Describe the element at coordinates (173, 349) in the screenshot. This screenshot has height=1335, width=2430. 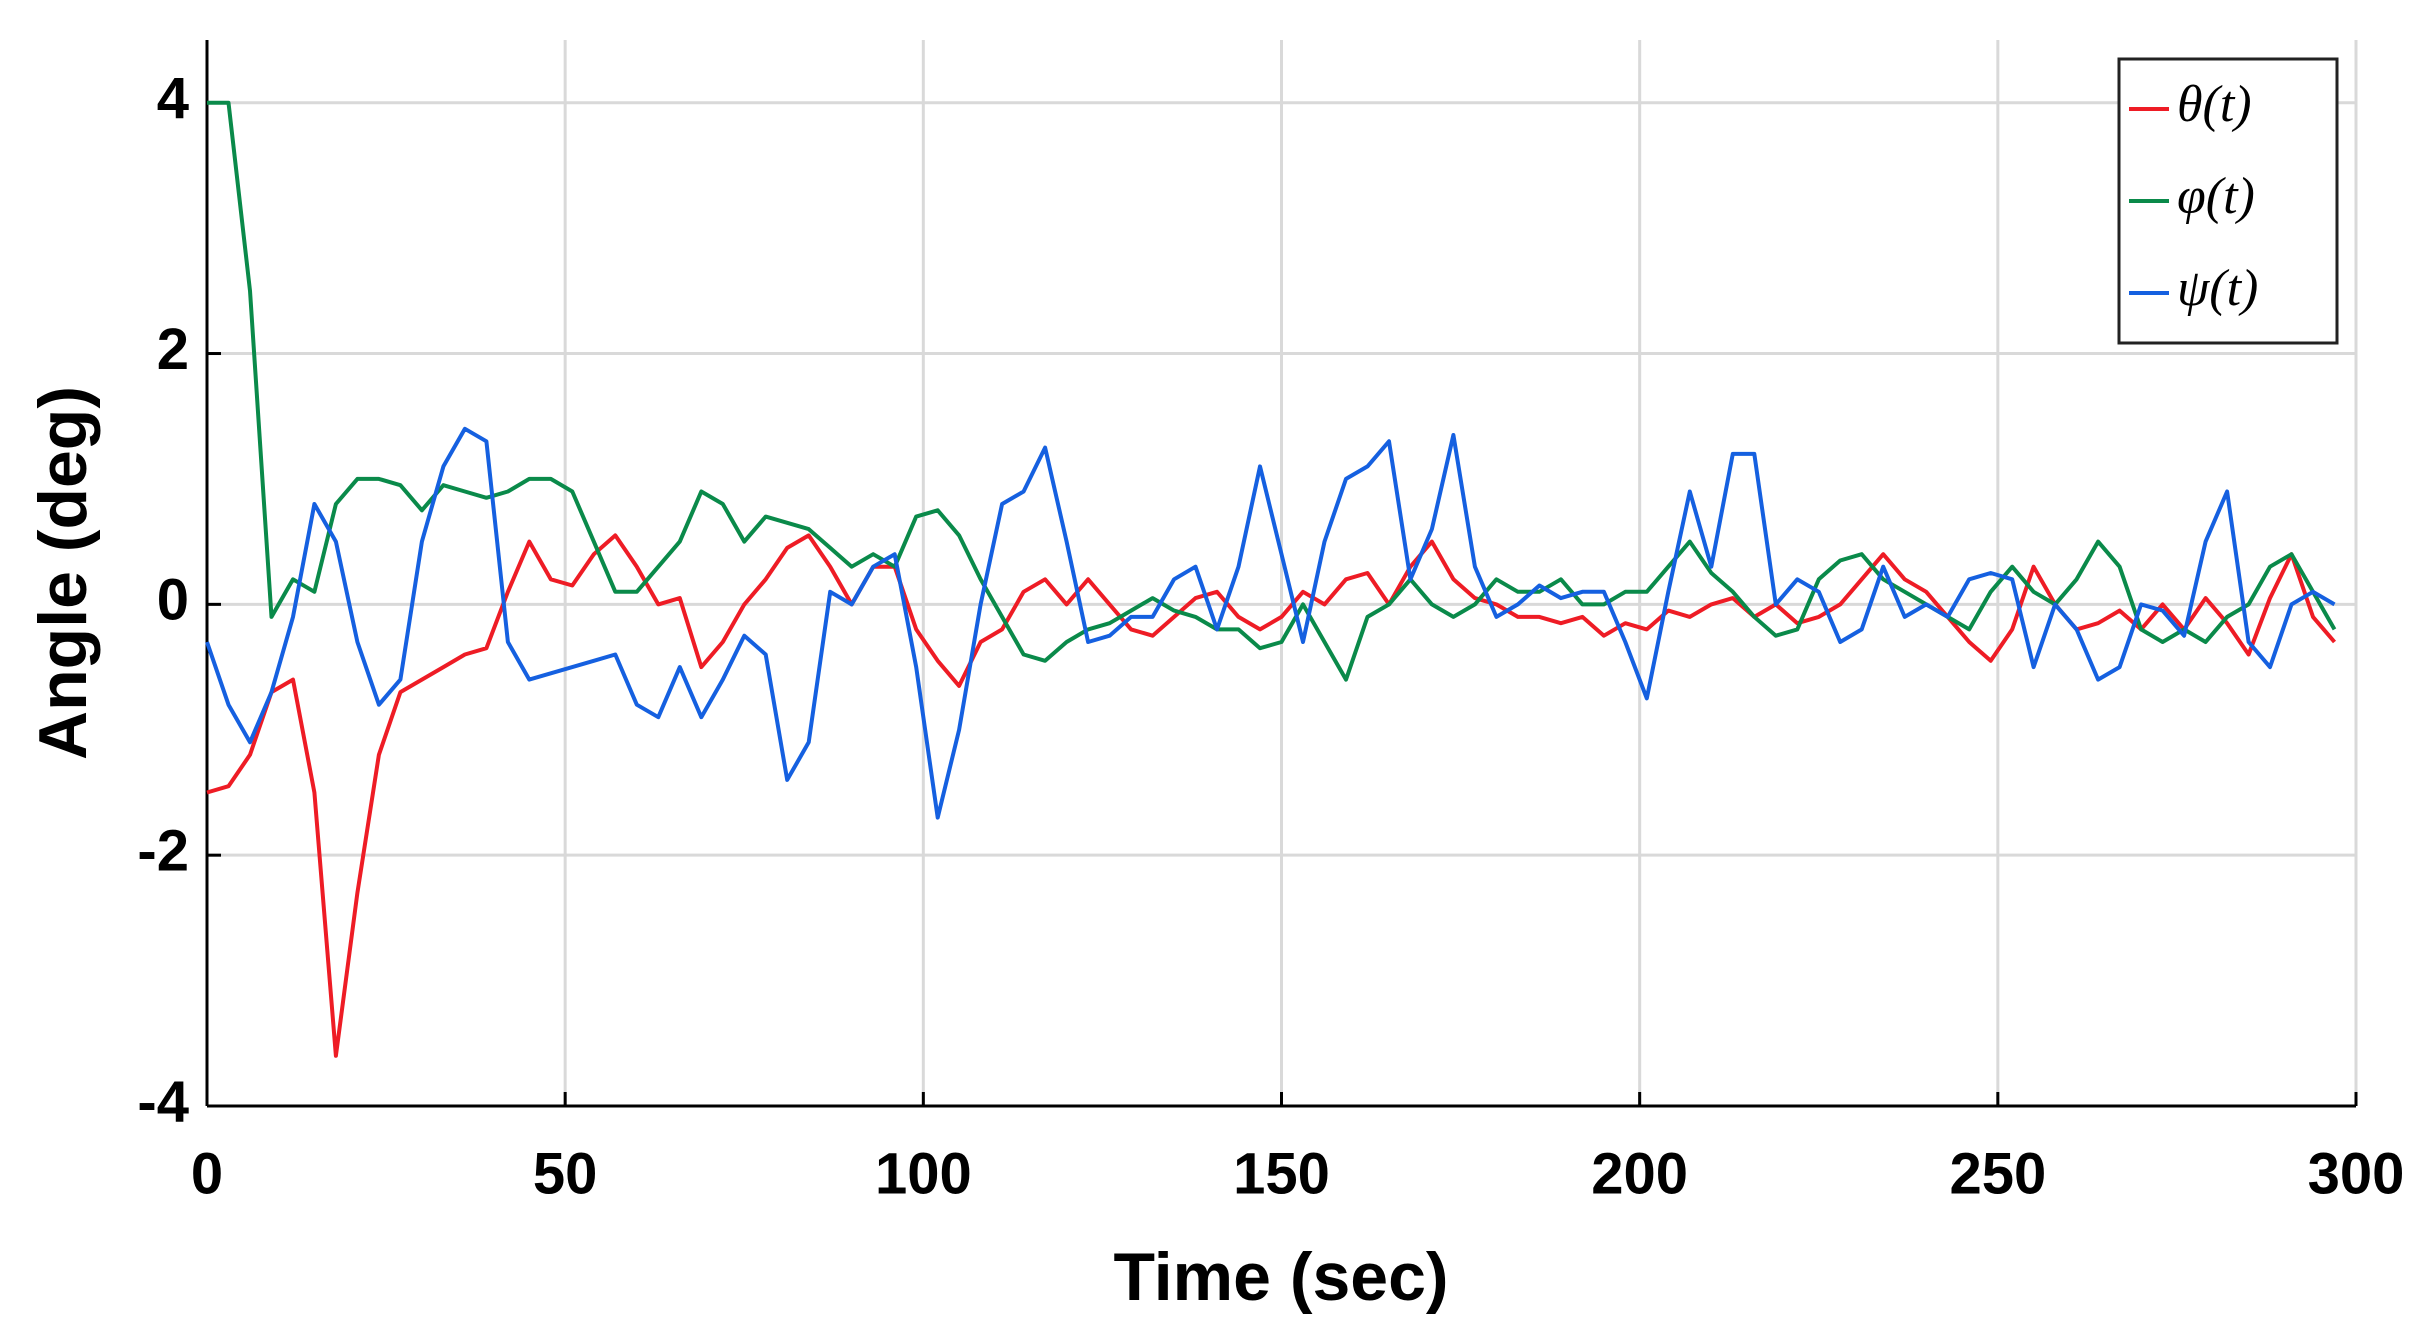
I see `y-tick-label: 2` at that location.